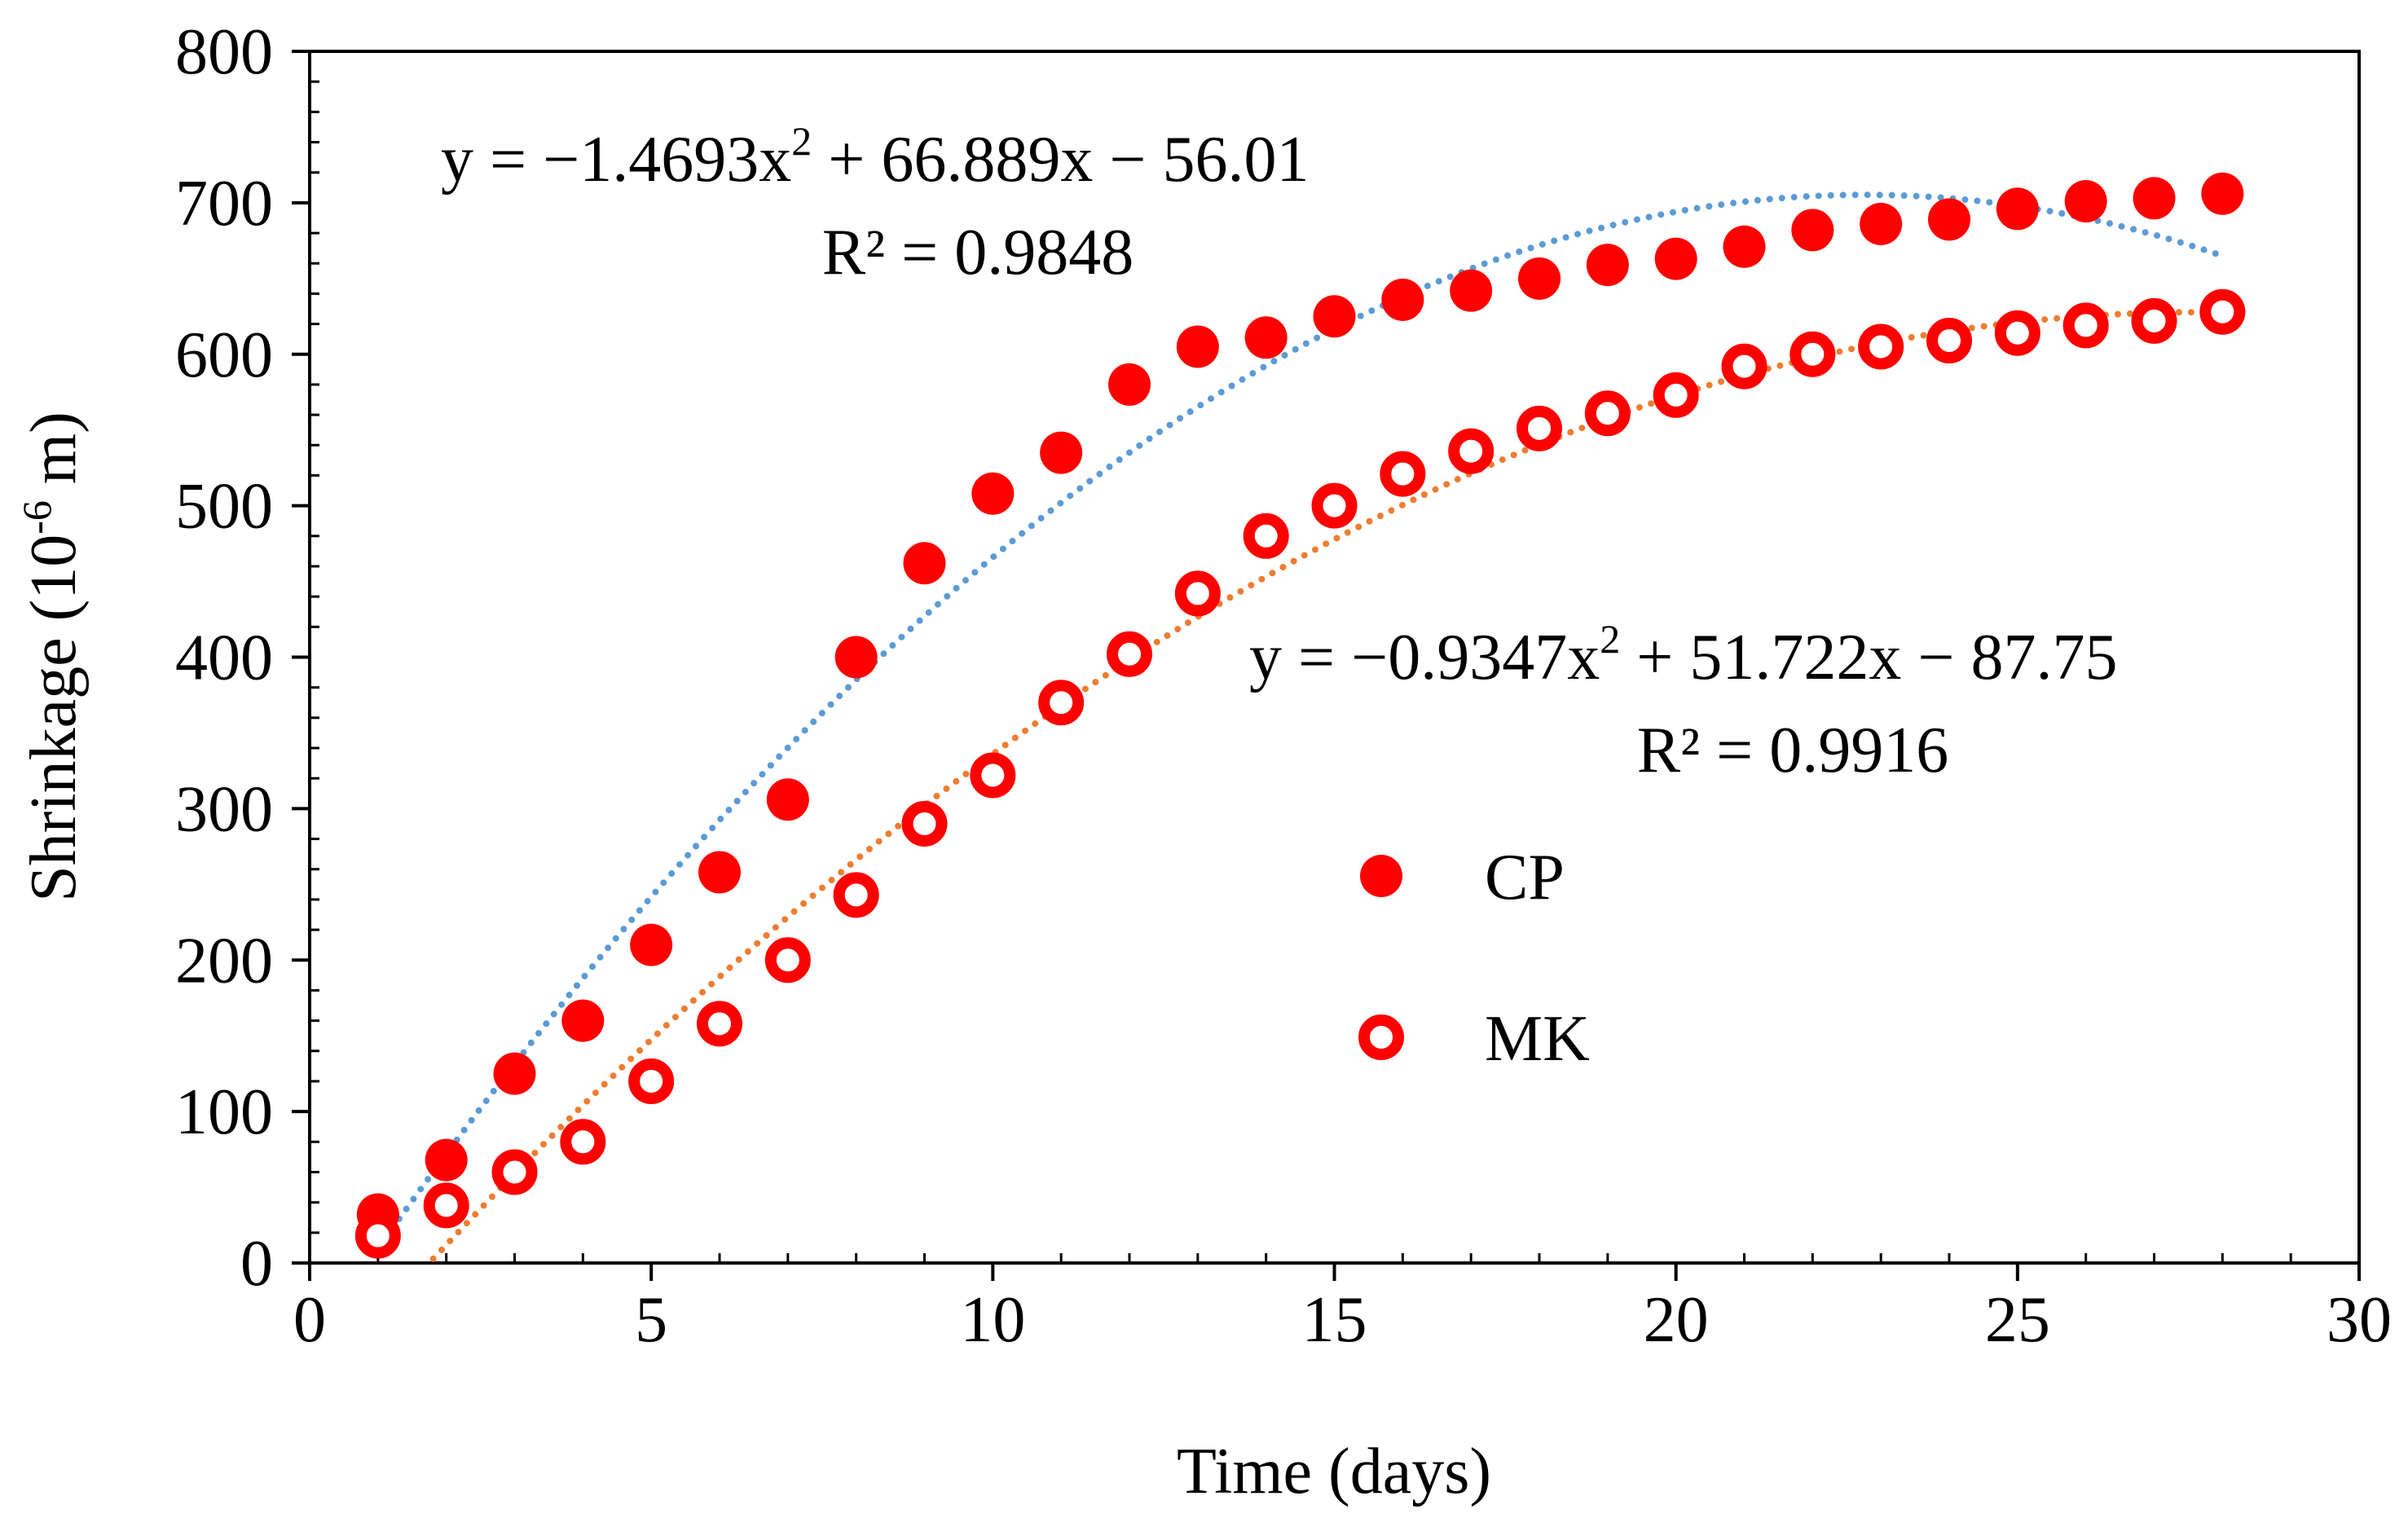 The height and width of the screenshot is (1527, 2408). What do you see at coordinates (224, 52) in the screenshot?
I see `y-tick-label: 800` at bounding box center [224, 52].